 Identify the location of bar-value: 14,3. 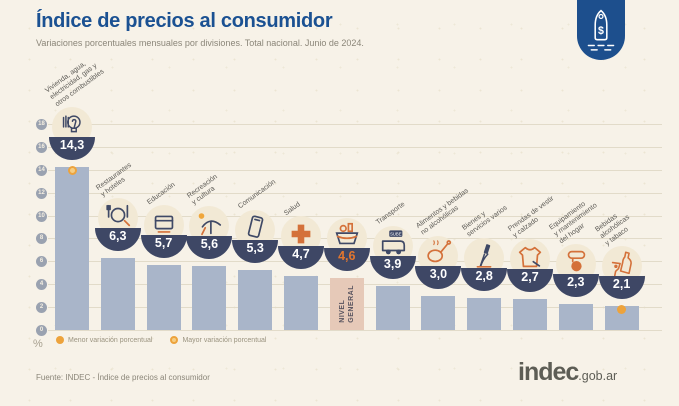
(72, 145).